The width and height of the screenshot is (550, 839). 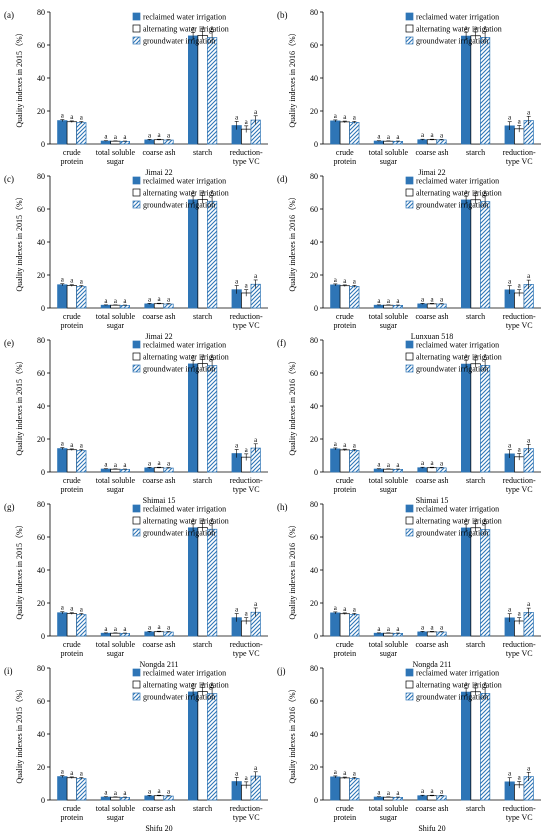 I want to click on legend-swatch-groundwater, so click(x=409, y=368).